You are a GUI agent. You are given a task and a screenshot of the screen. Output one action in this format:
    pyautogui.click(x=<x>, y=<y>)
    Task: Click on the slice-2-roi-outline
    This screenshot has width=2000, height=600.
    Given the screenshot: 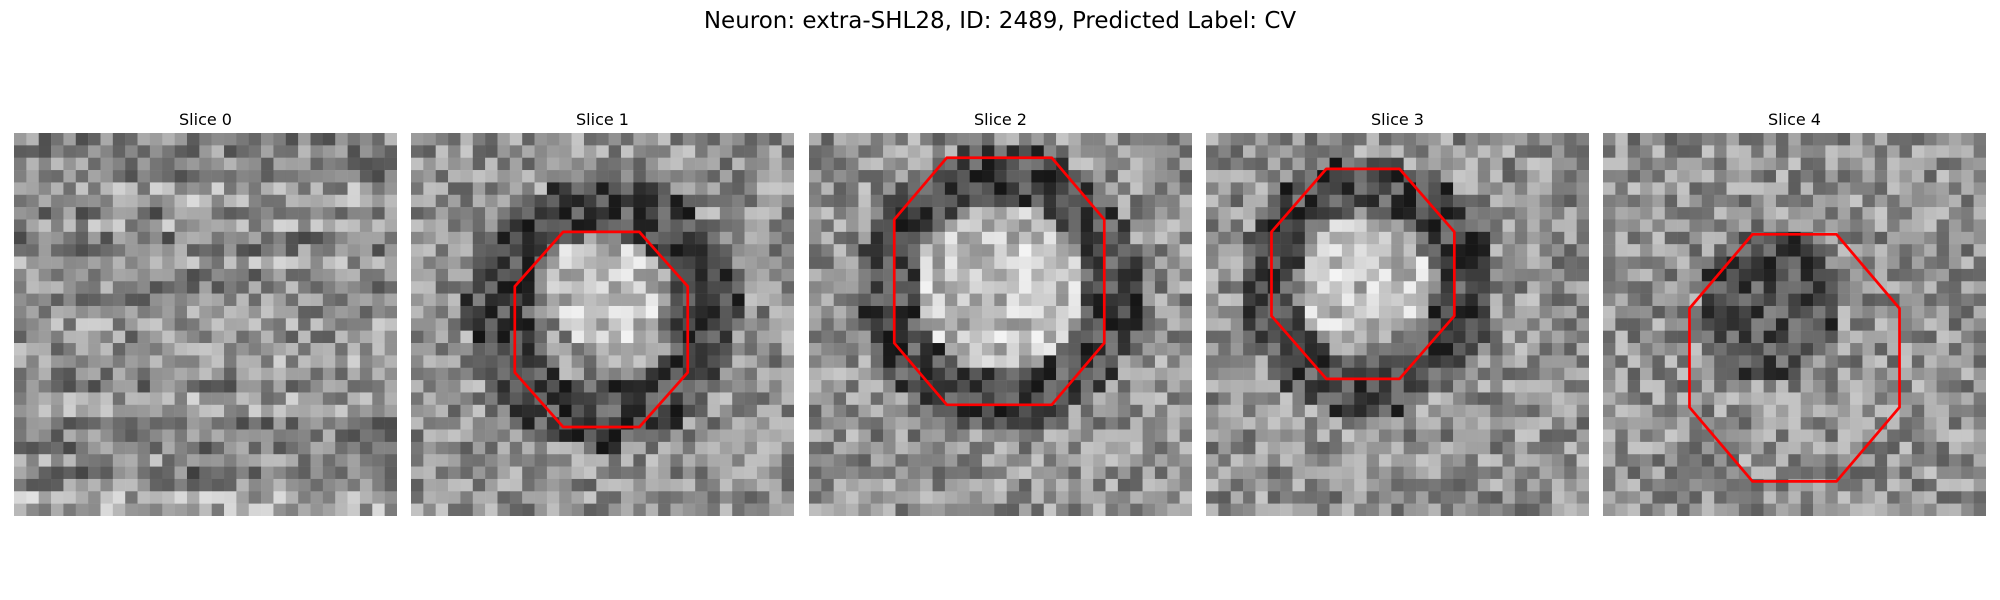 What is the action you would take?
    pyautogui.click(x=999, y=281)
    